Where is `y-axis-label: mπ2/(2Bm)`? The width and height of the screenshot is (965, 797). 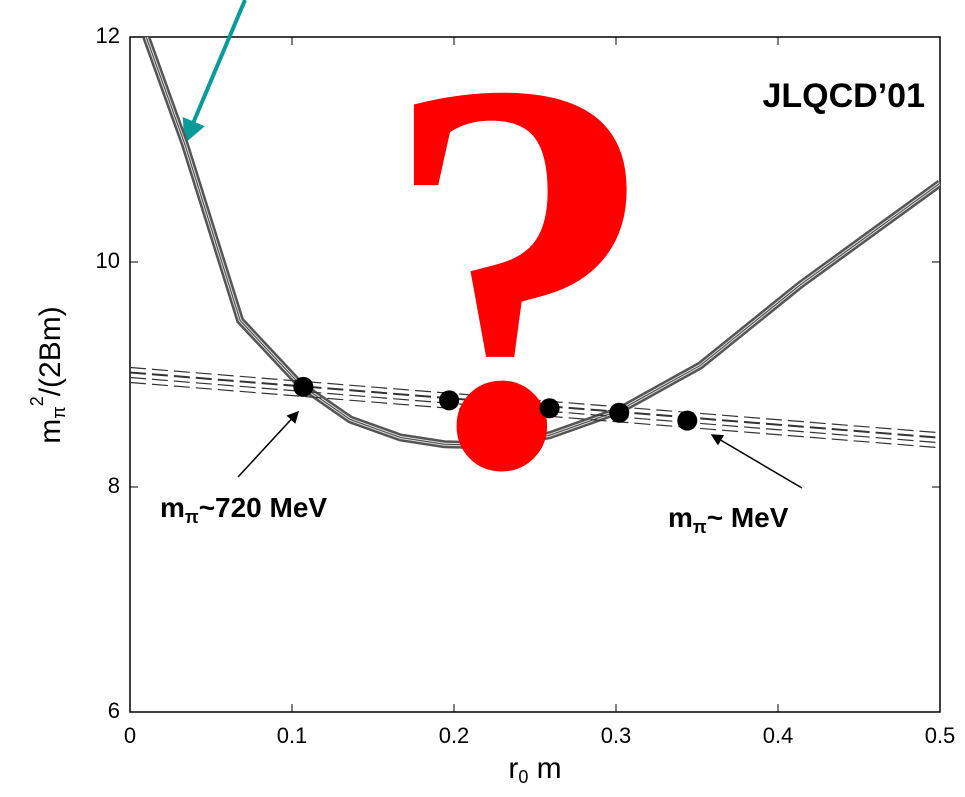
y-axis-label: mπ2/(2Bm) is located at coordinates (48, 374).